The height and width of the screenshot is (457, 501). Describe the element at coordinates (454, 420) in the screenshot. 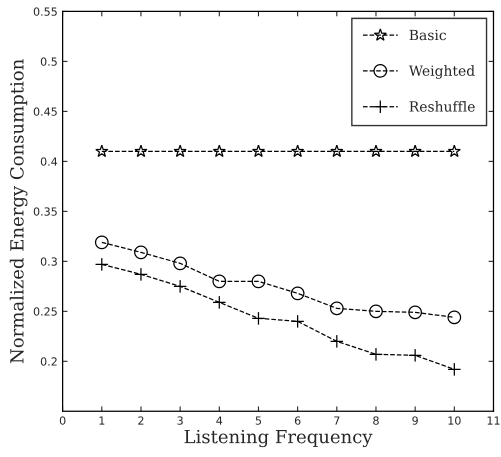

I see `x-tick-label: 10` at that location.